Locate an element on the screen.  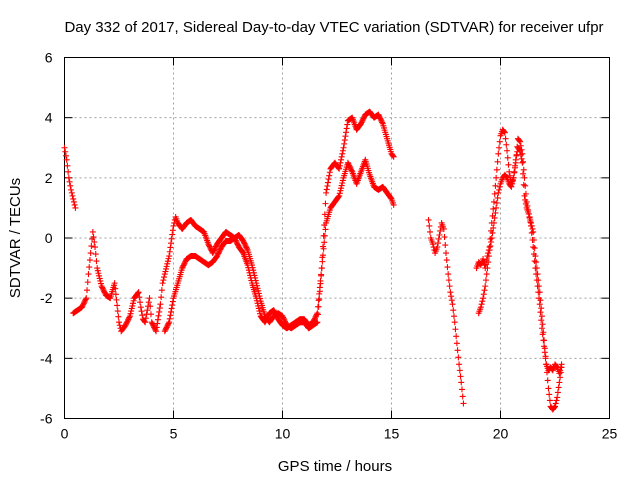
x-tick-label: 5 is located at coordinates (174, 434).